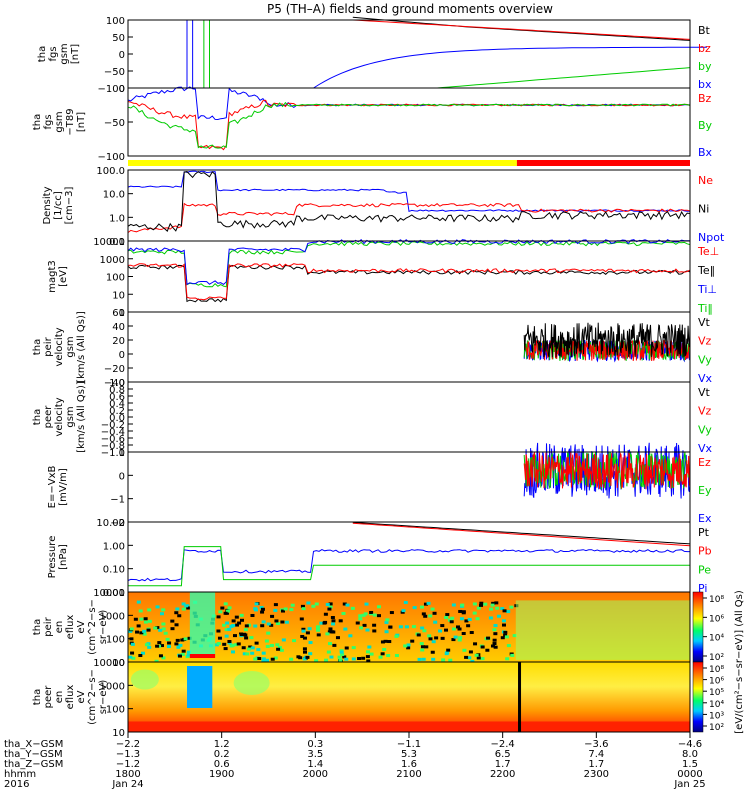 This screenshot has width=750, height=800. I want to click on trace-black, so click(409, 283).